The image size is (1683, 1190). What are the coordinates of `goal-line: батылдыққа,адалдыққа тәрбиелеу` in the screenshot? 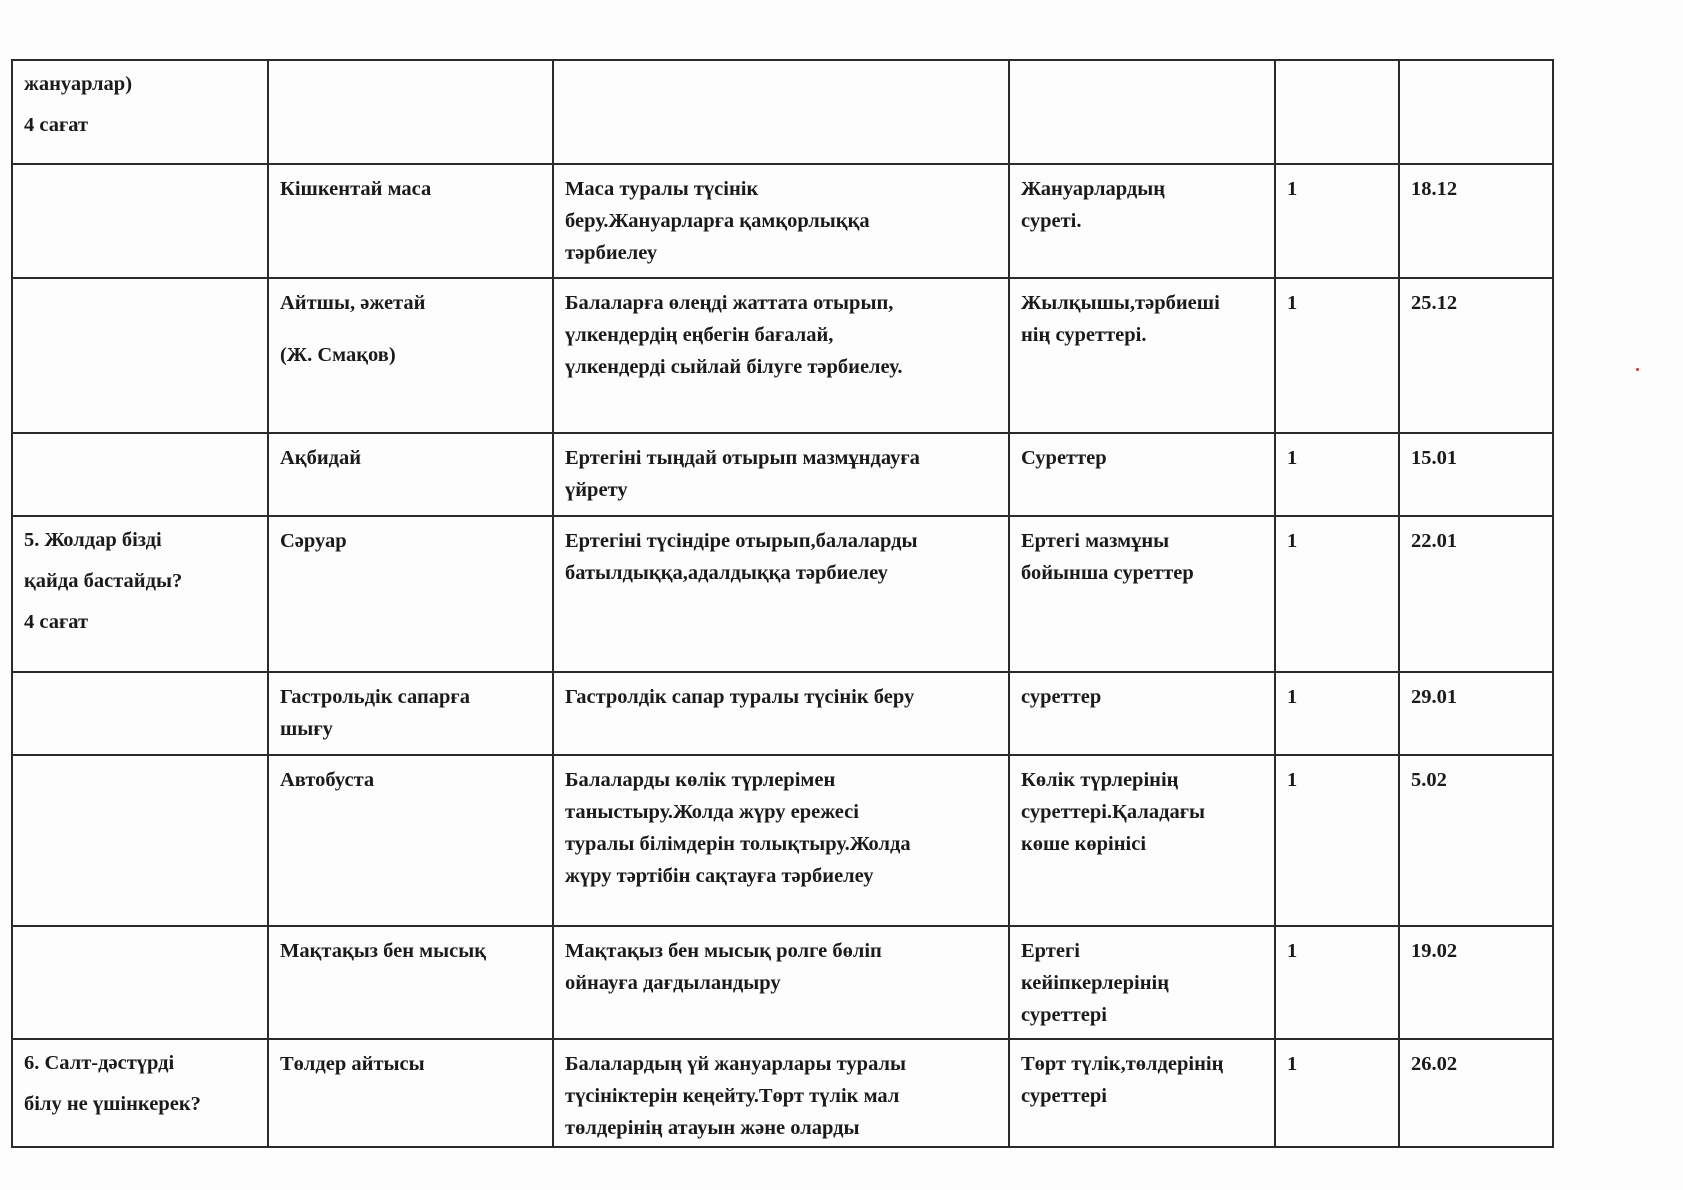 It's located at (726, 573).